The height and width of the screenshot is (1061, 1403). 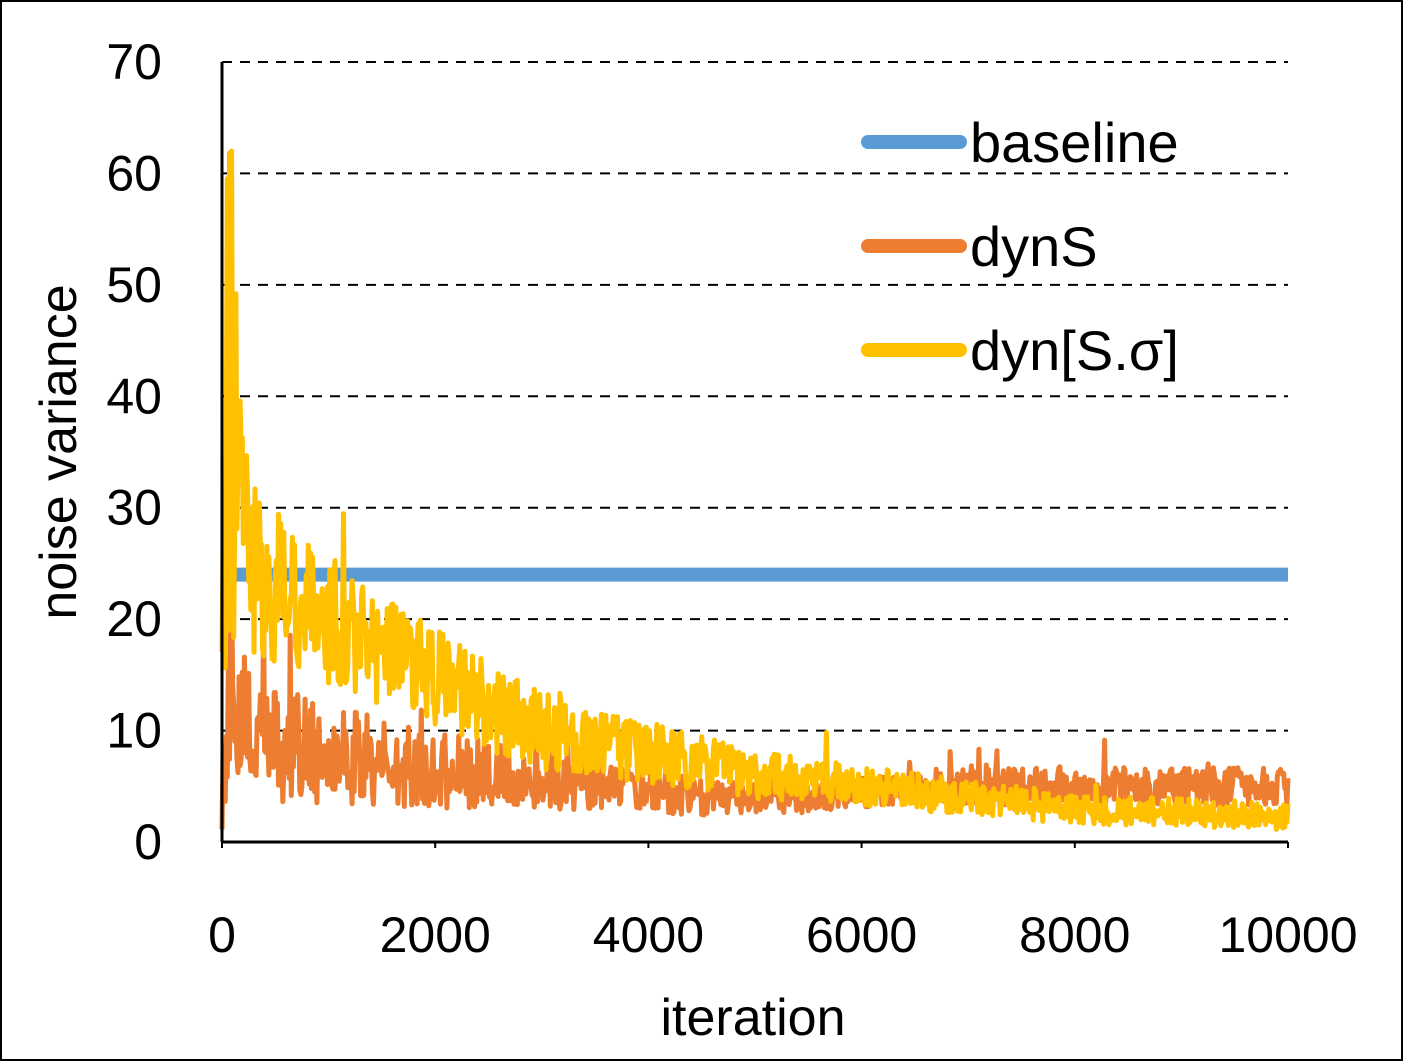 I want to click on legend-label-dynS: dynS, so click(x=1034, y=246).